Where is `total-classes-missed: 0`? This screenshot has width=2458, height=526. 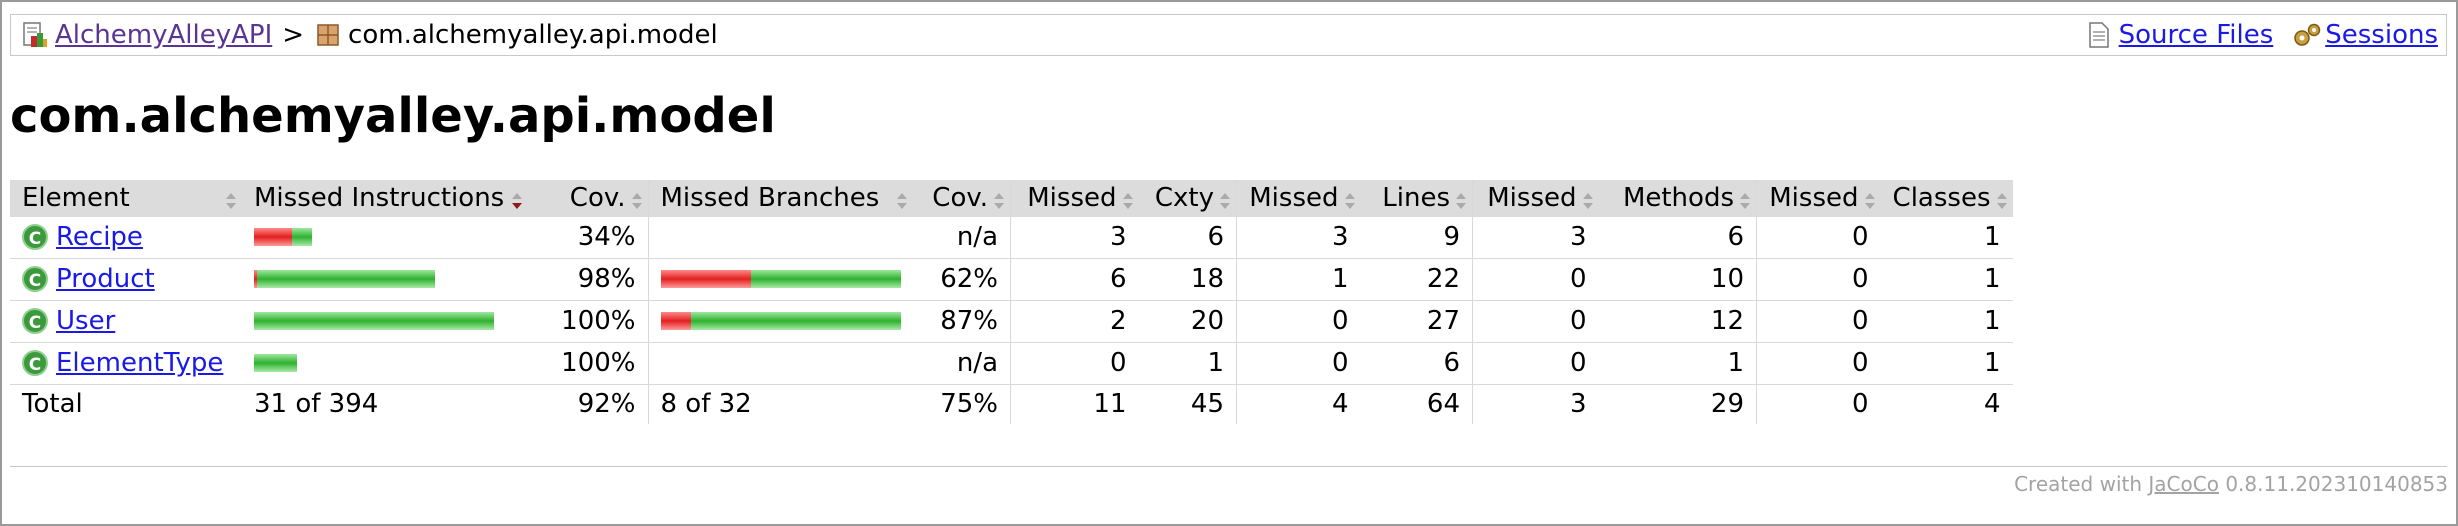
total-classes-missed: 0 is located at coordinates (1818, 404).